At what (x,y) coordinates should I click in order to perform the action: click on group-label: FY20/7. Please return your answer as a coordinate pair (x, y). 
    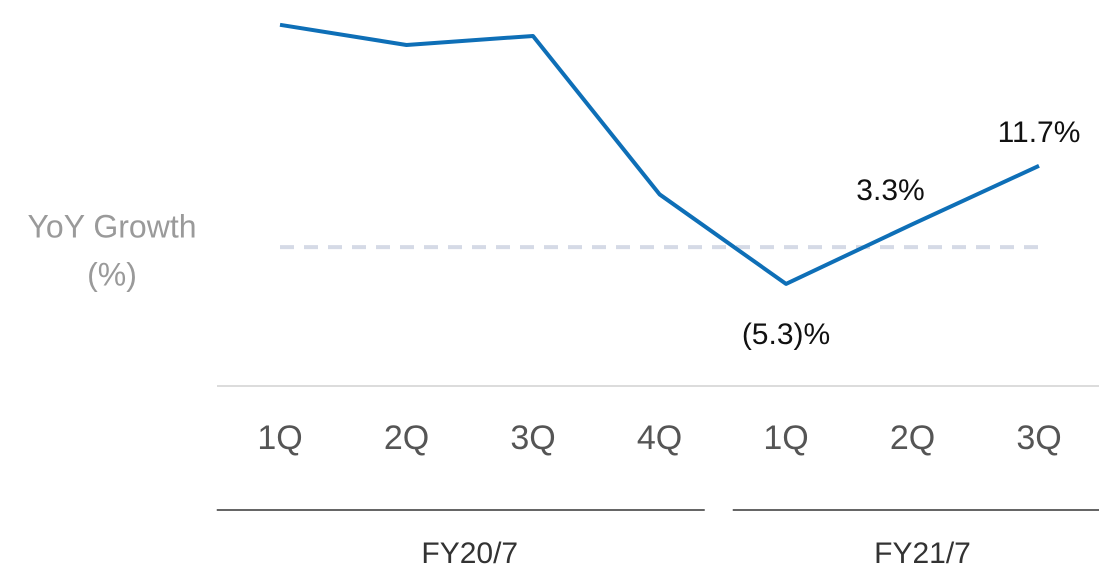
    Looking at the image, I should click on (469, 553).